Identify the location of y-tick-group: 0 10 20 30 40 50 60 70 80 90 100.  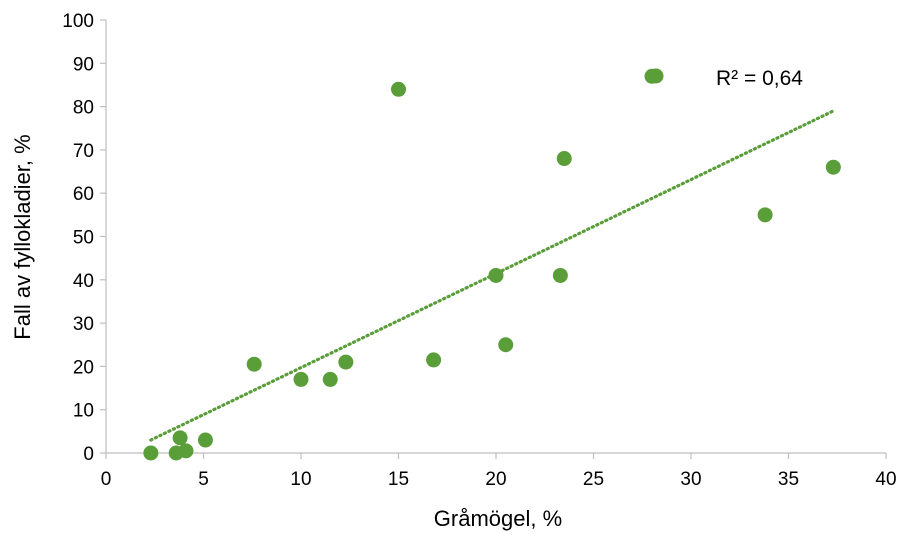
(84, 238).